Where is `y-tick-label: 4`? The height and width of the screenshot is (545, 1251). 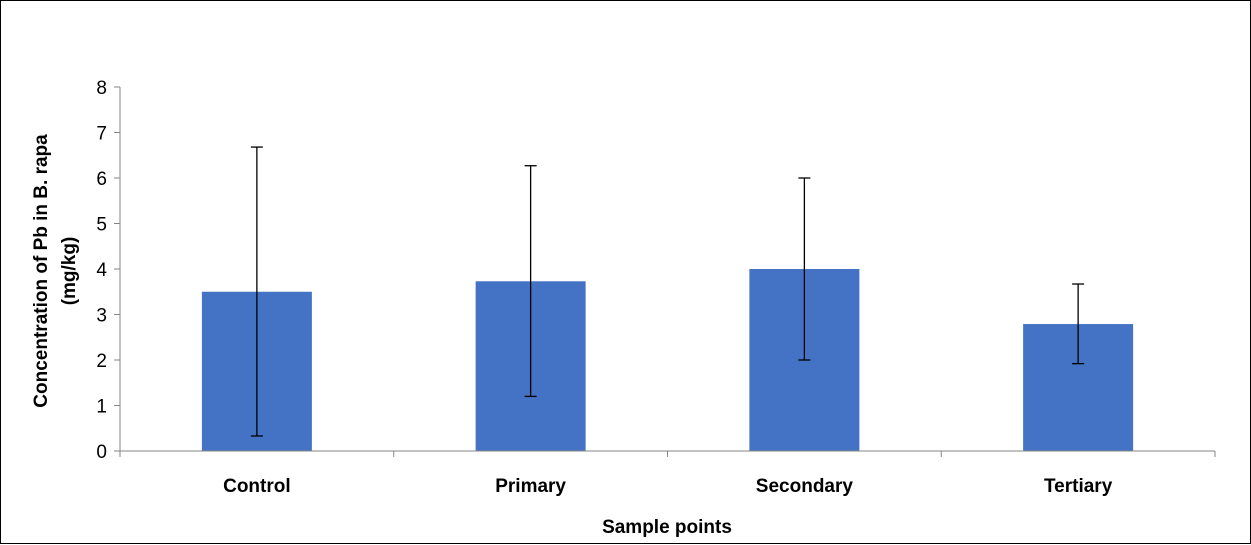
y-tick-label: 4 is located at coordinates (101, 270).